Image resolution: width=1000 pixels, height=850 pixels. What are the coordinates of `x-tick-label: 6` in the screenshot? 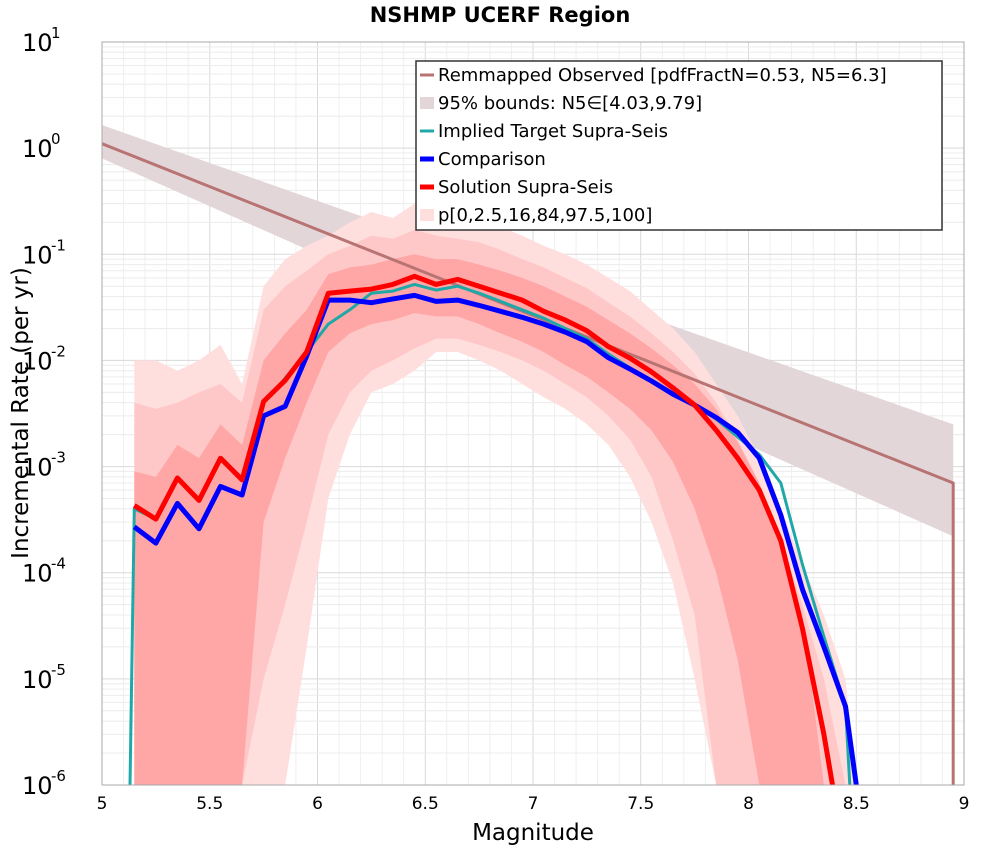 It's located at (317, 804).